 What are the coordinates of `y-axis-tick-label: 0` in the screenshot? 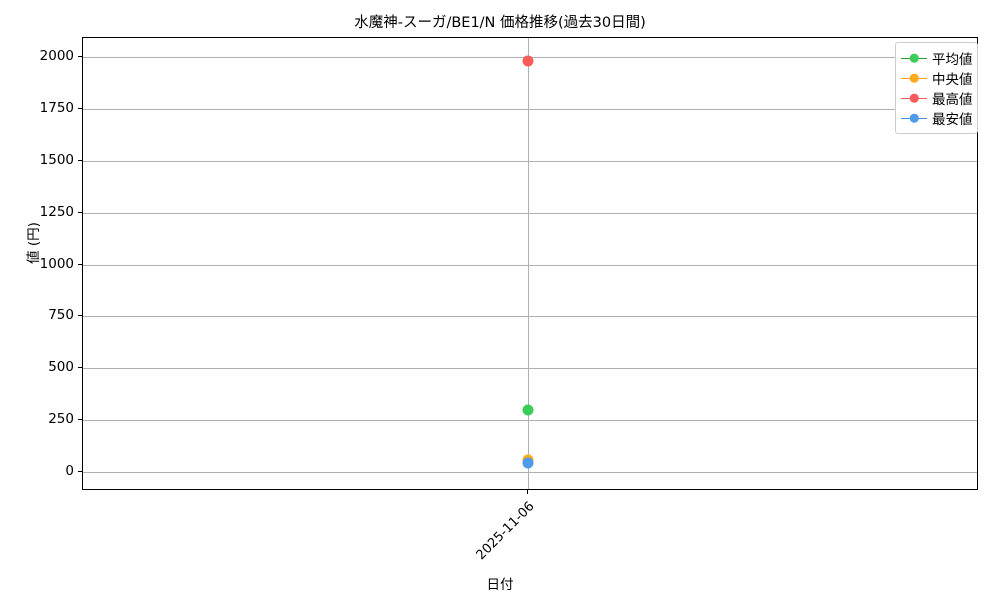 It's located at (69, 471).